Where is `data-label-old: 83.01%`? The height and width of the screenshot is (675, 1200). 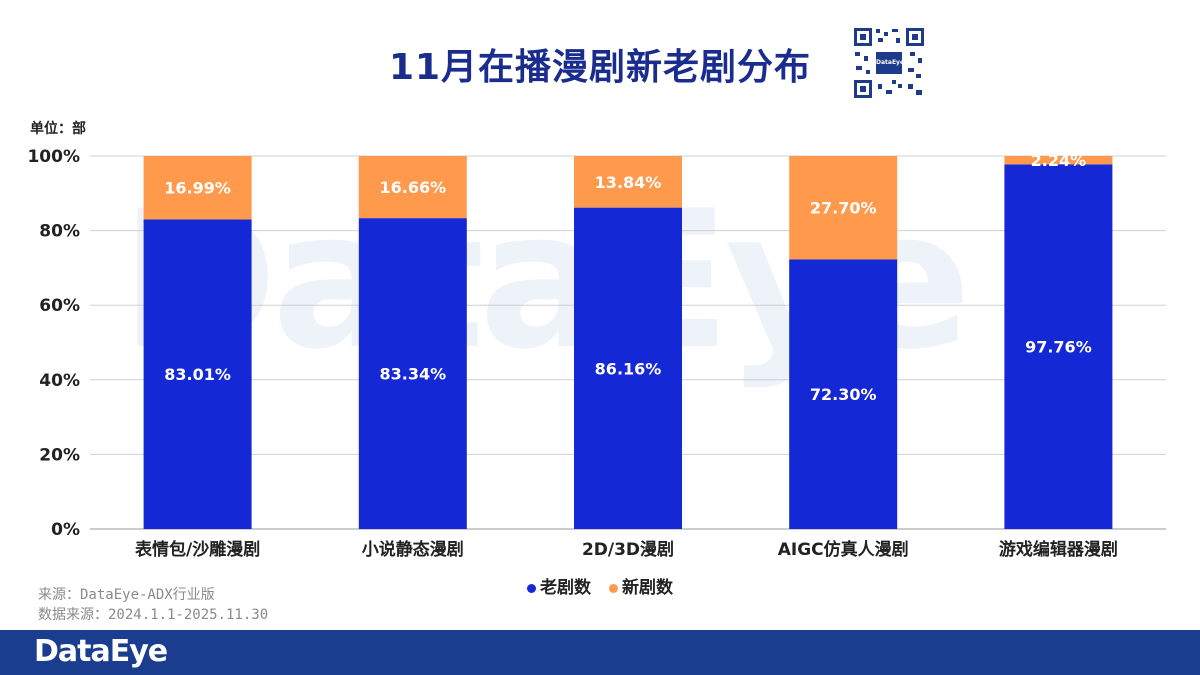
data-label-old: 83.01% is located at coordinates (197, 374).